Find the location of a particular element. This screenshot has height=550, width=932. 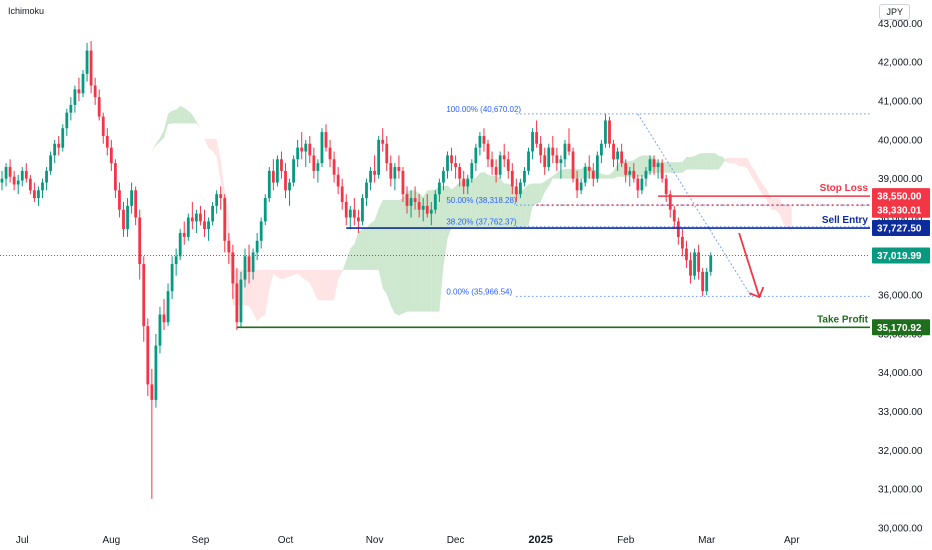

indicator-label: Ichimoku is located at coordinates (26, 11).